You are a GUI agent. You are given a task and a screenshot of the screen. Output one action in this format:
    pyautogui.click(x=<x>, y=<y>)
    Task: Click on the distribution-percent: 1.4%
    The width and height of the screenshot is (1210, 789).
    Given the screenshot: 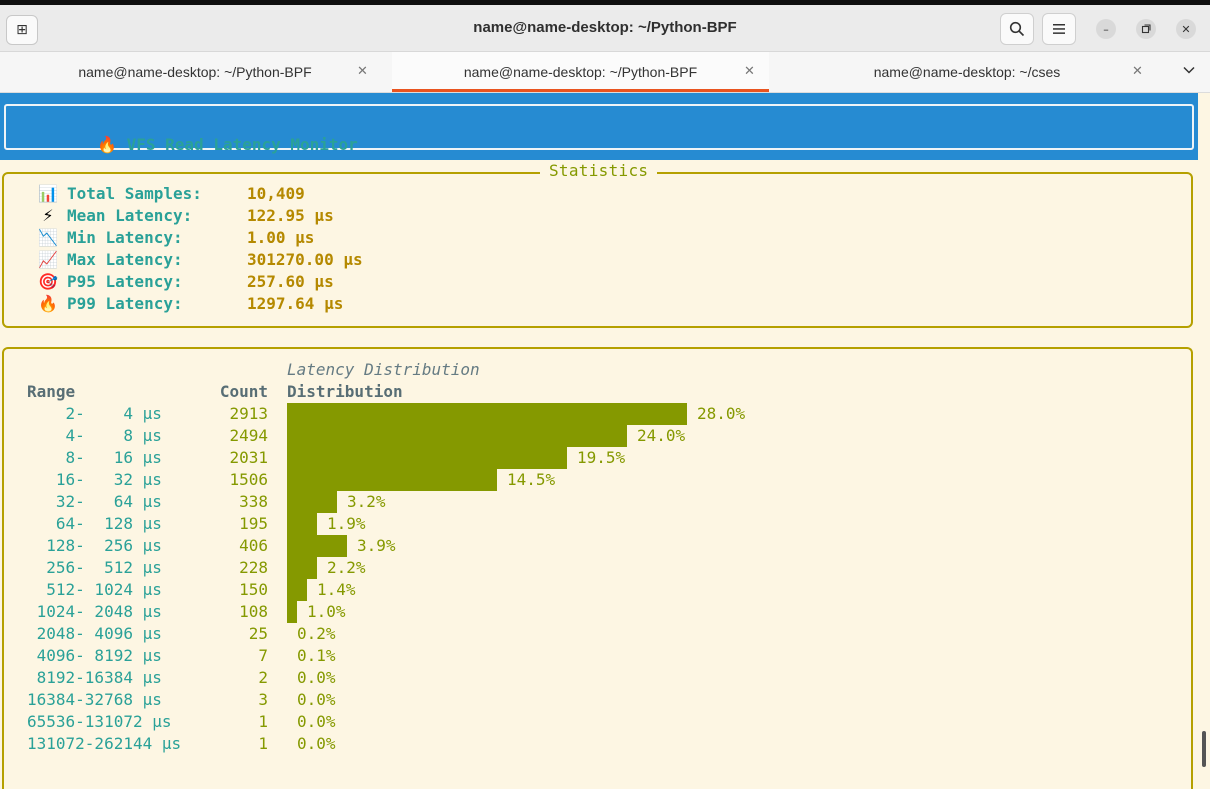 What is the action you would take?
    pyautogui.click(x=336, y=589)
    